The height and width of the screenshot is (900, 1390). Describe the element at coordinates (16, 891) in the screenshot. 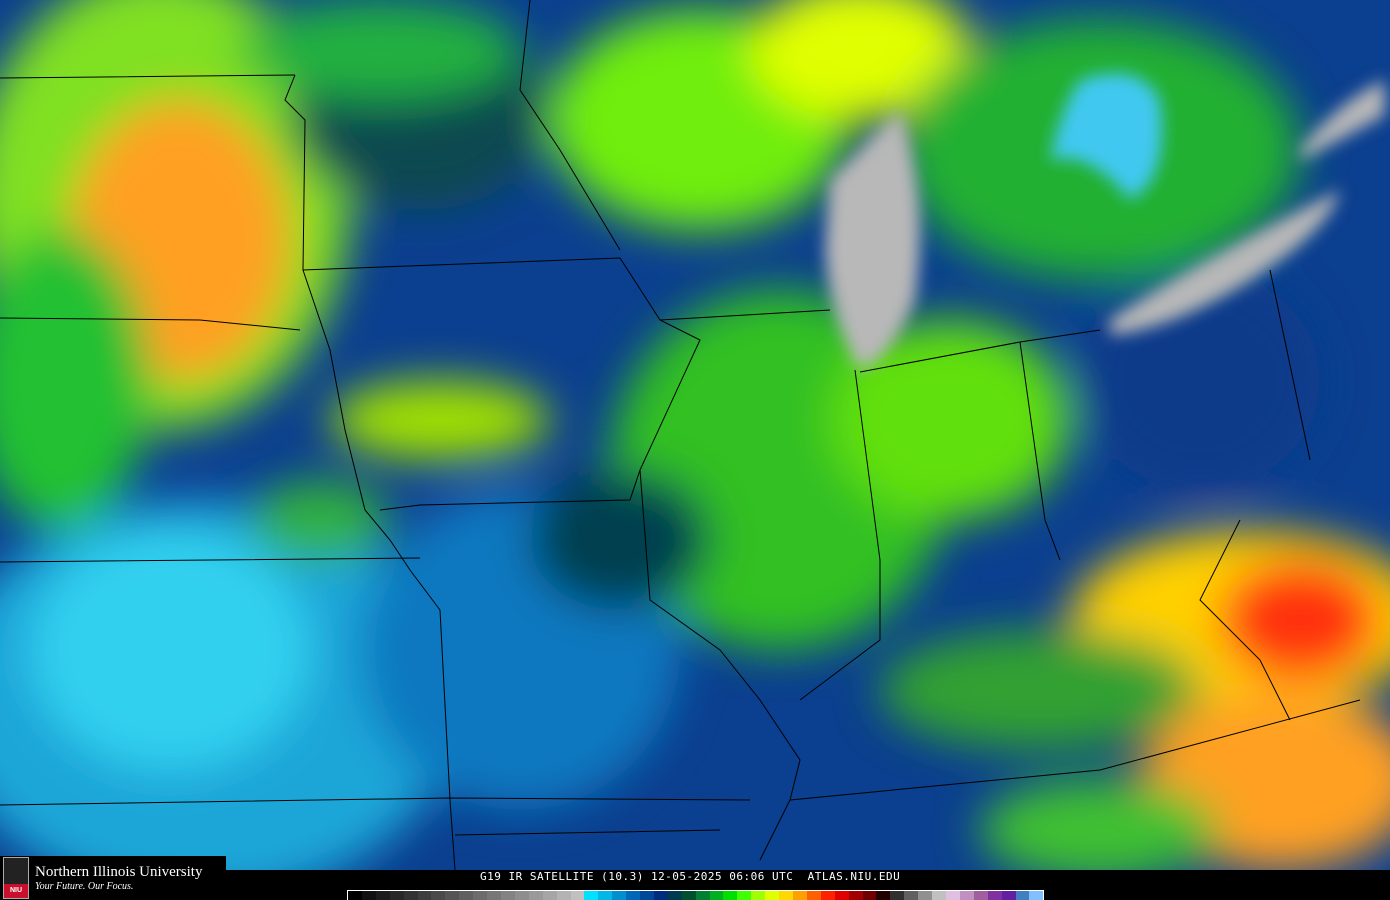

I see `logo-mark-text: NIU` at that location.